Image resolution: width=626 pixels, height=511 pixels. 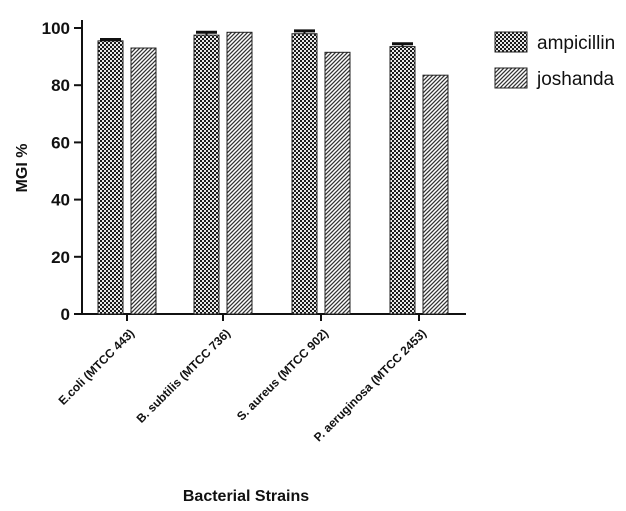 What do you see at coordinates (60, 257) in the screenshot?
I see `y-tick-label: 20` at bounding box center [60, 257].